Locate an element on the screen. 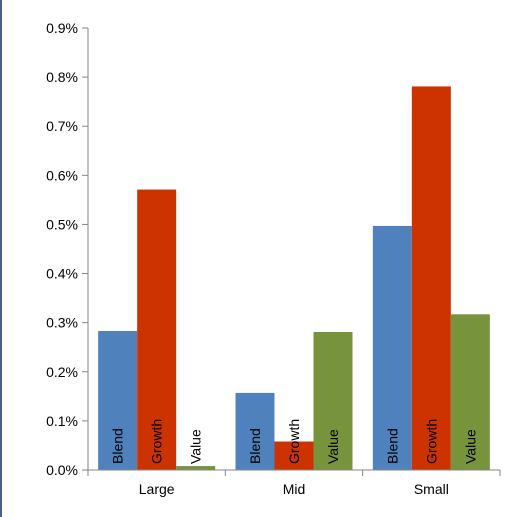  bar-growth-mid is located at coordinates (294, 455).